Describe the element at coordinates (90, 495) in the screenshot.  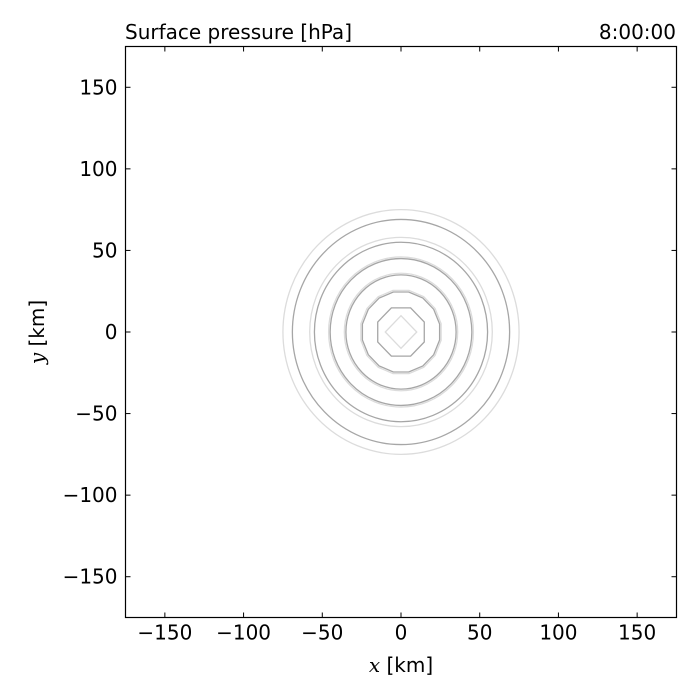
I see `y-tick-label: −100` at that location.